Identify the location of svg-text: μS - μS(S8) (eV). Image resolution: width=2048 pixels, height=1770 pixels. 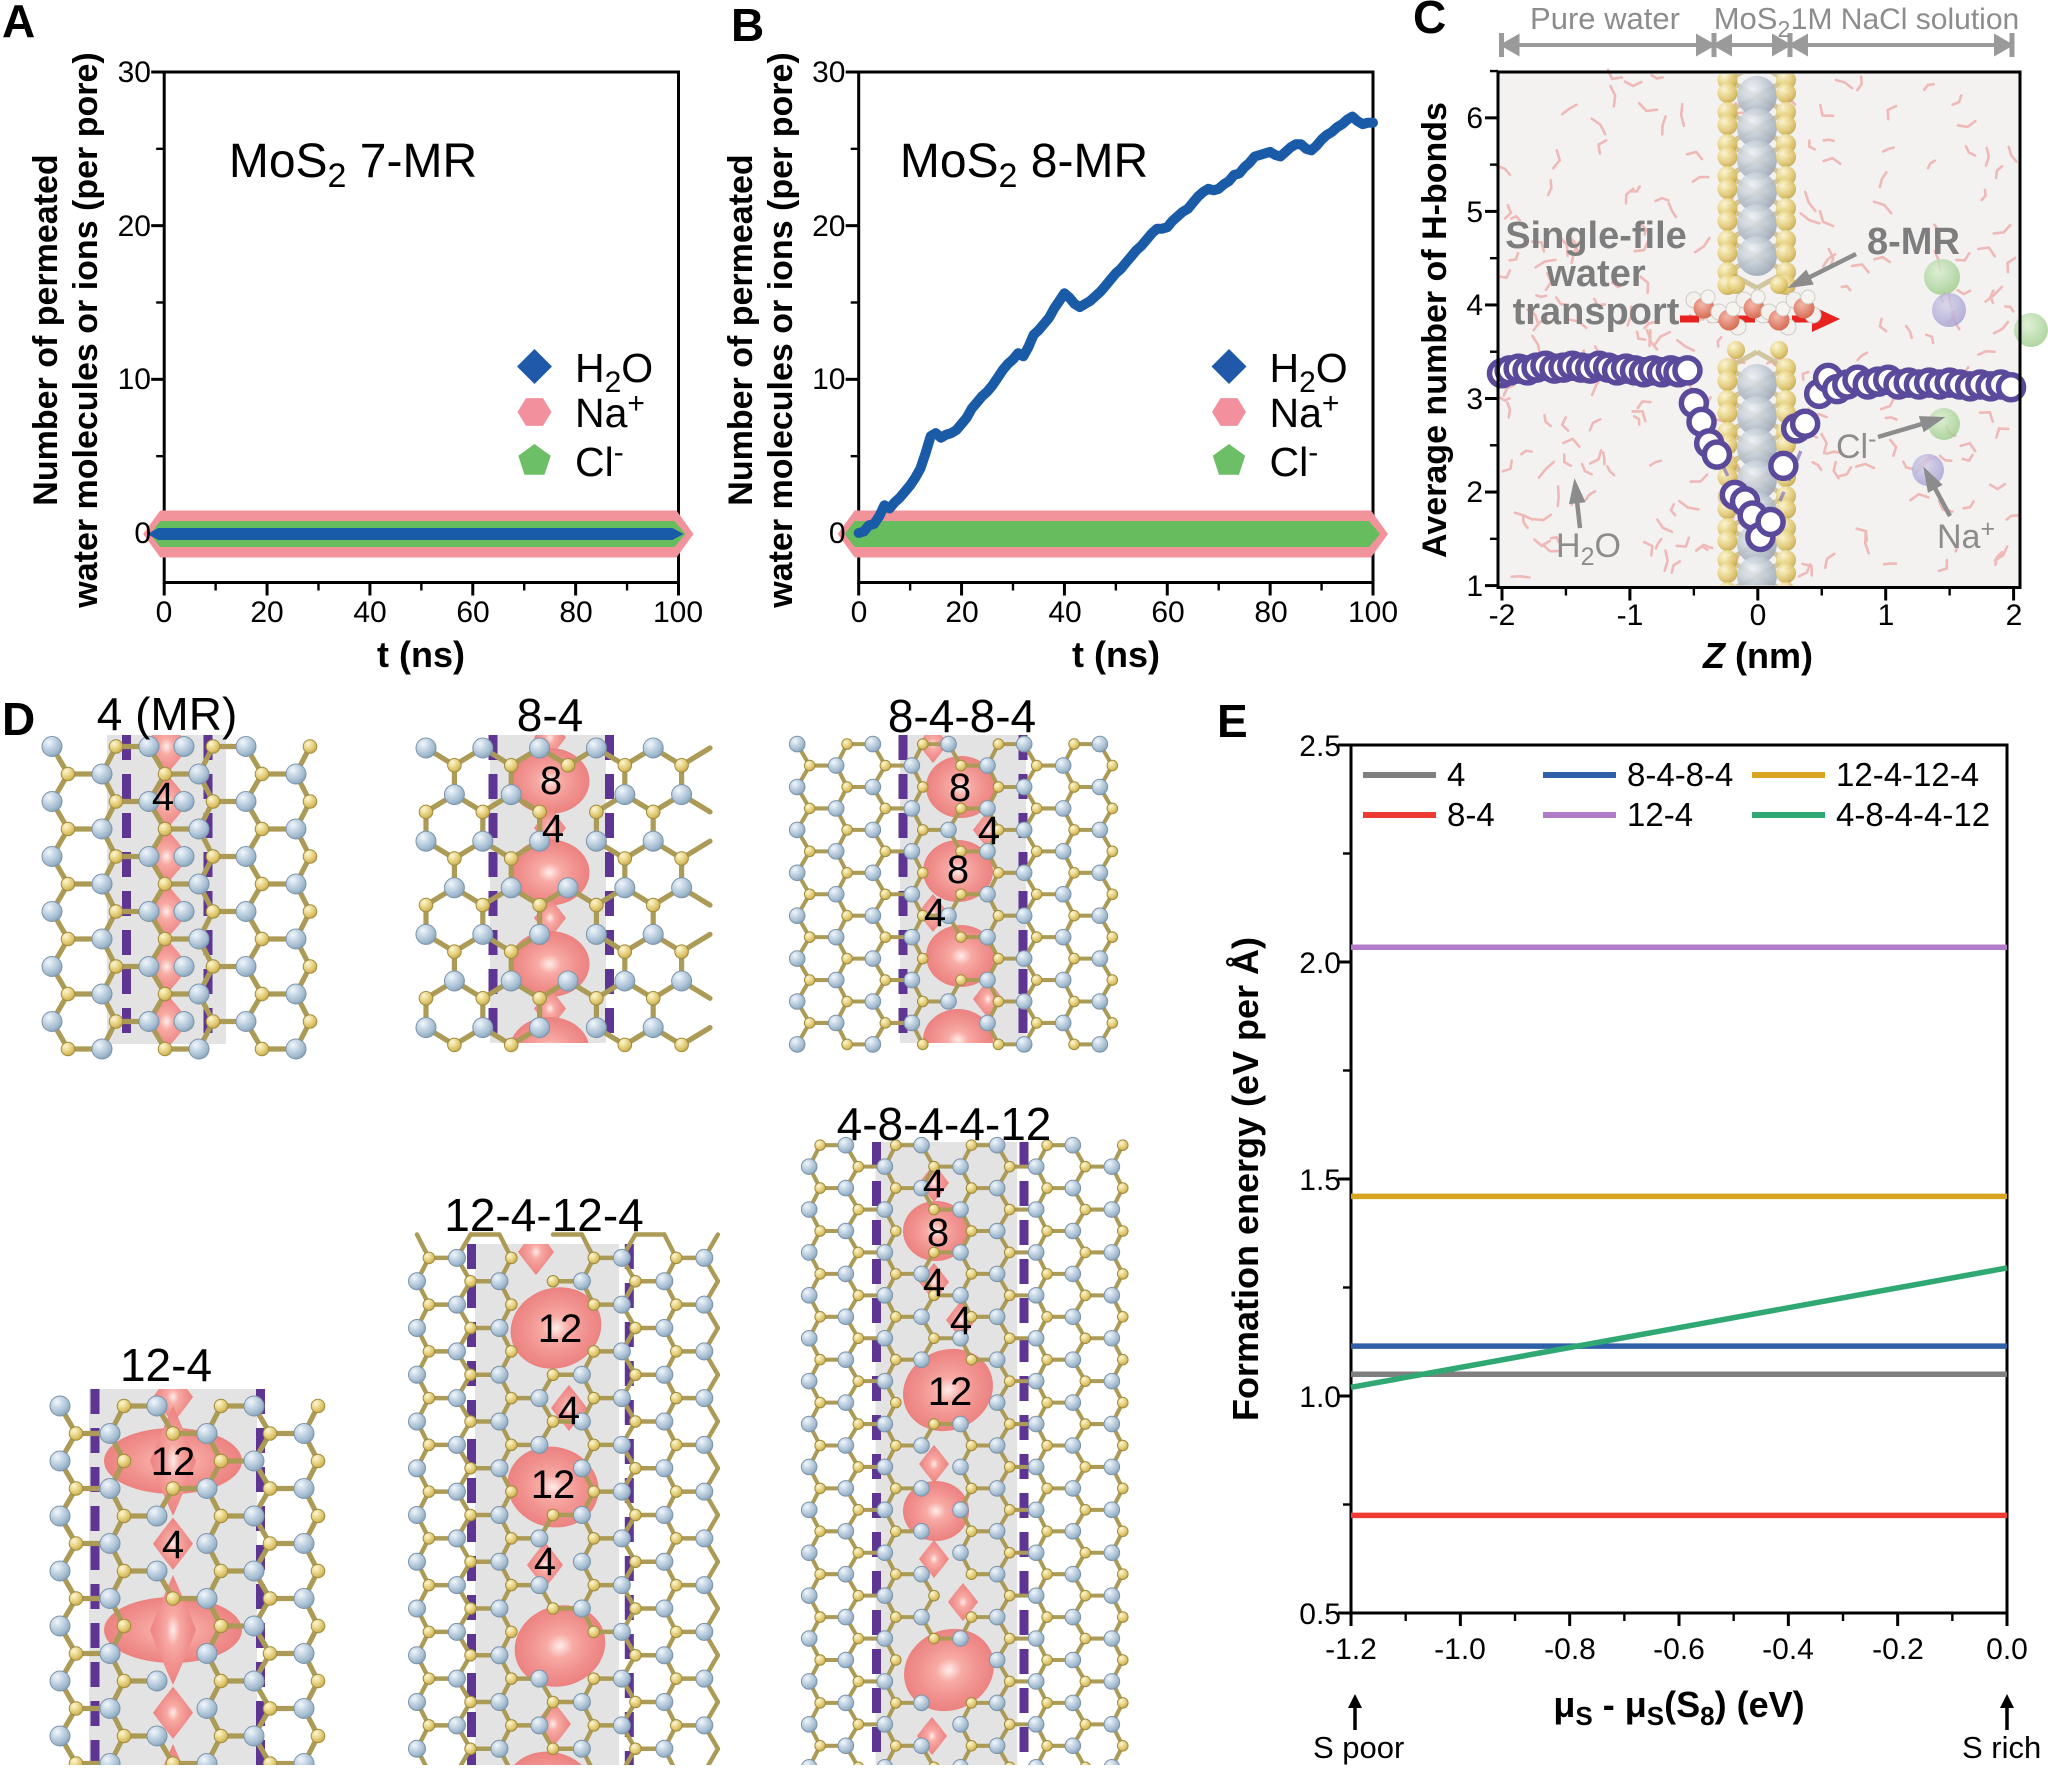
(1678, 1707).